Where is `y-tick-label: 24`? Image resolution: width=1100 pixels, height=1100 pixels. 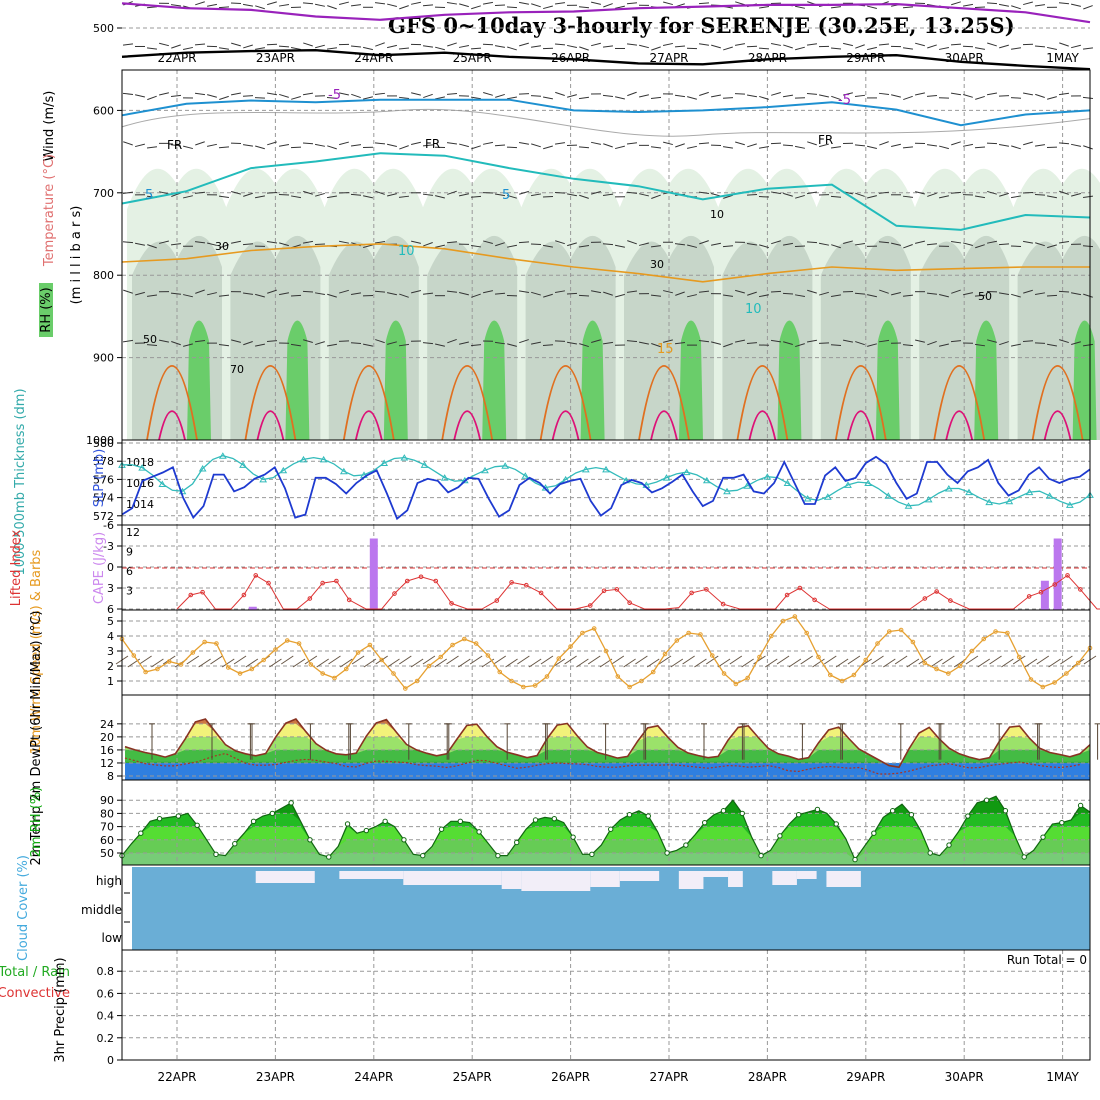 y-tick-label: 24 is located at coordinates (107, 724).